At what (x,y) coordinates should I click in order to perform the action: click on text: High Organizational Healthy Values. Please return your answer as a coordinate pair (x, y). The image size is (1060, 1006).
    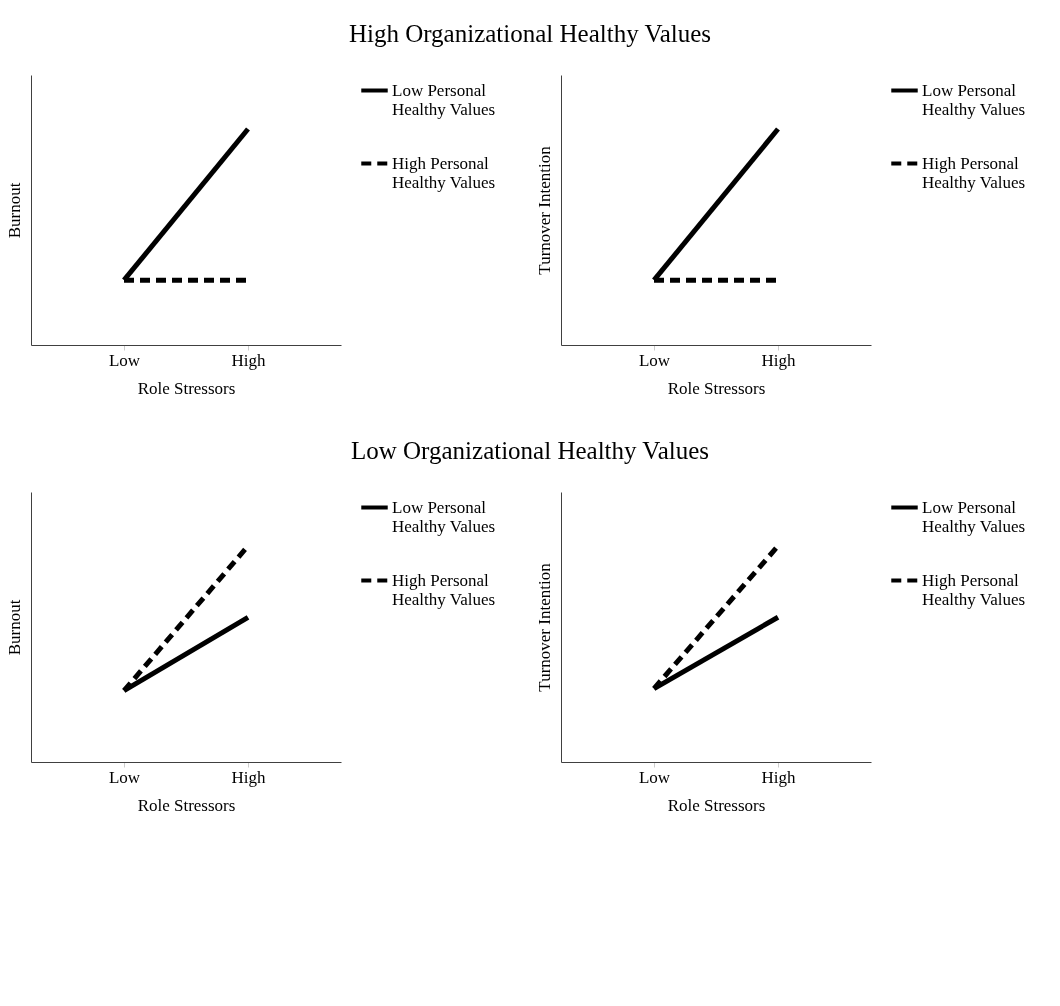
    Looking at the image, I should click on (530, 34).